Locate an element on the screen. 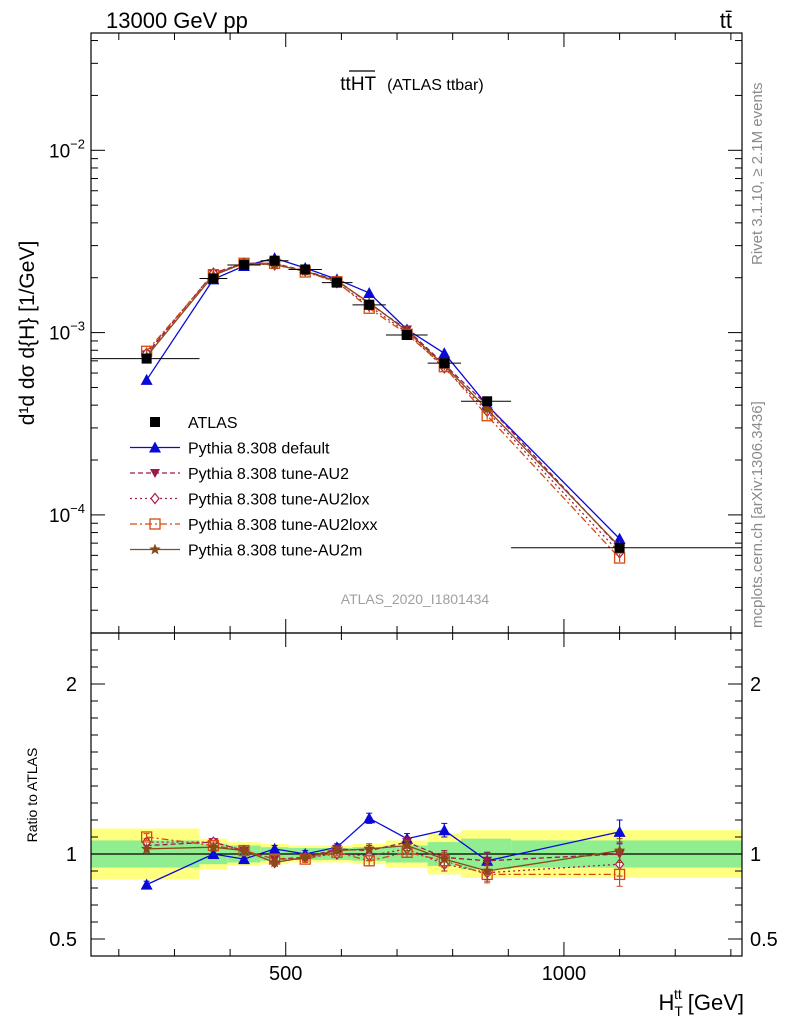 Image resolution: width=786 pixels, height=1024 pixels. x-axis-label: HTtt [GeV] is located at coordinates (701, 1002).